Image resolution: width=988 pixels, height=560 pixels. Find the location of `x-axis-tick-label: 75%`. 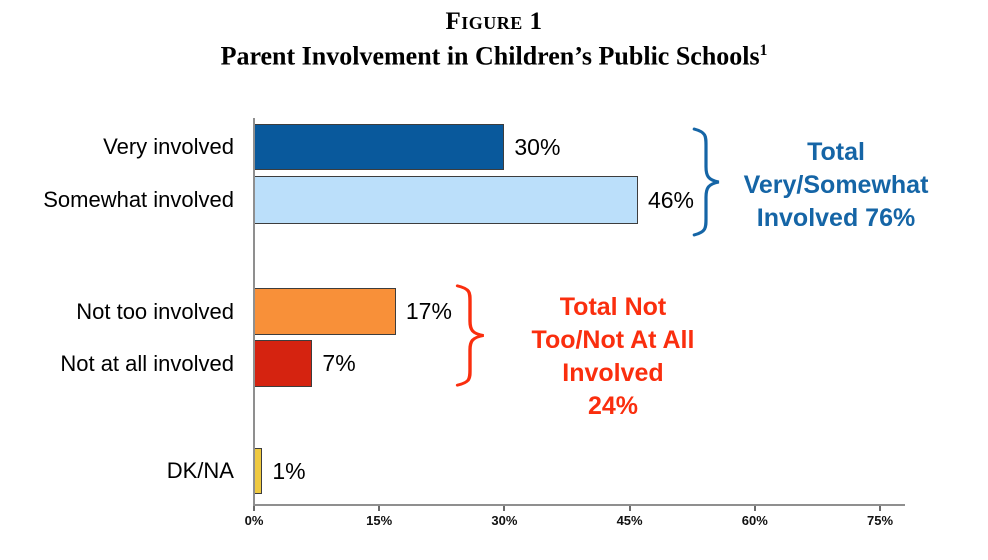

x-axis-tick-label: 75% is located at coordinates (880, 520).